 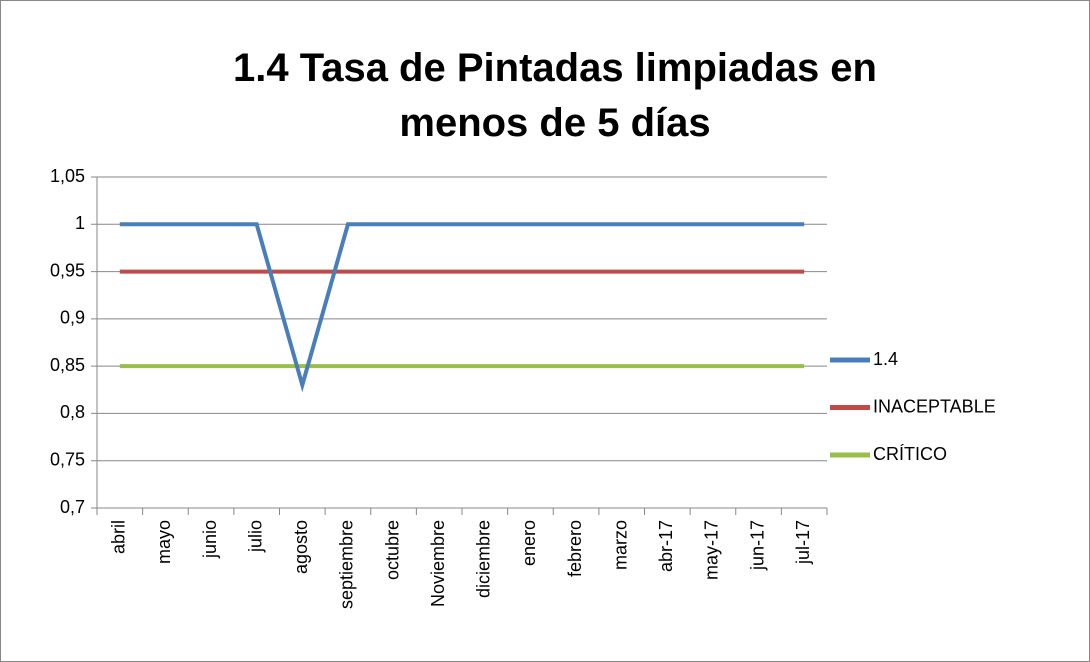 What do you see at coordinates (119, 537) in the screenshot?
I see `x-tick-label: abril` at bounding box center [119, 537].